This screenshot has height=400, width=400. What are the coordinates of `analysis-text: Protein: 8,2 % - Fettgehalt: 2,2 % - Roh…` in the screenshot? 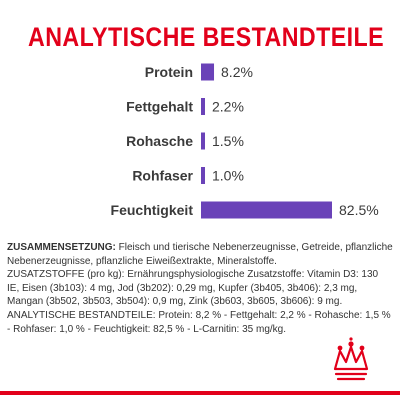 It's located at (199, 322).